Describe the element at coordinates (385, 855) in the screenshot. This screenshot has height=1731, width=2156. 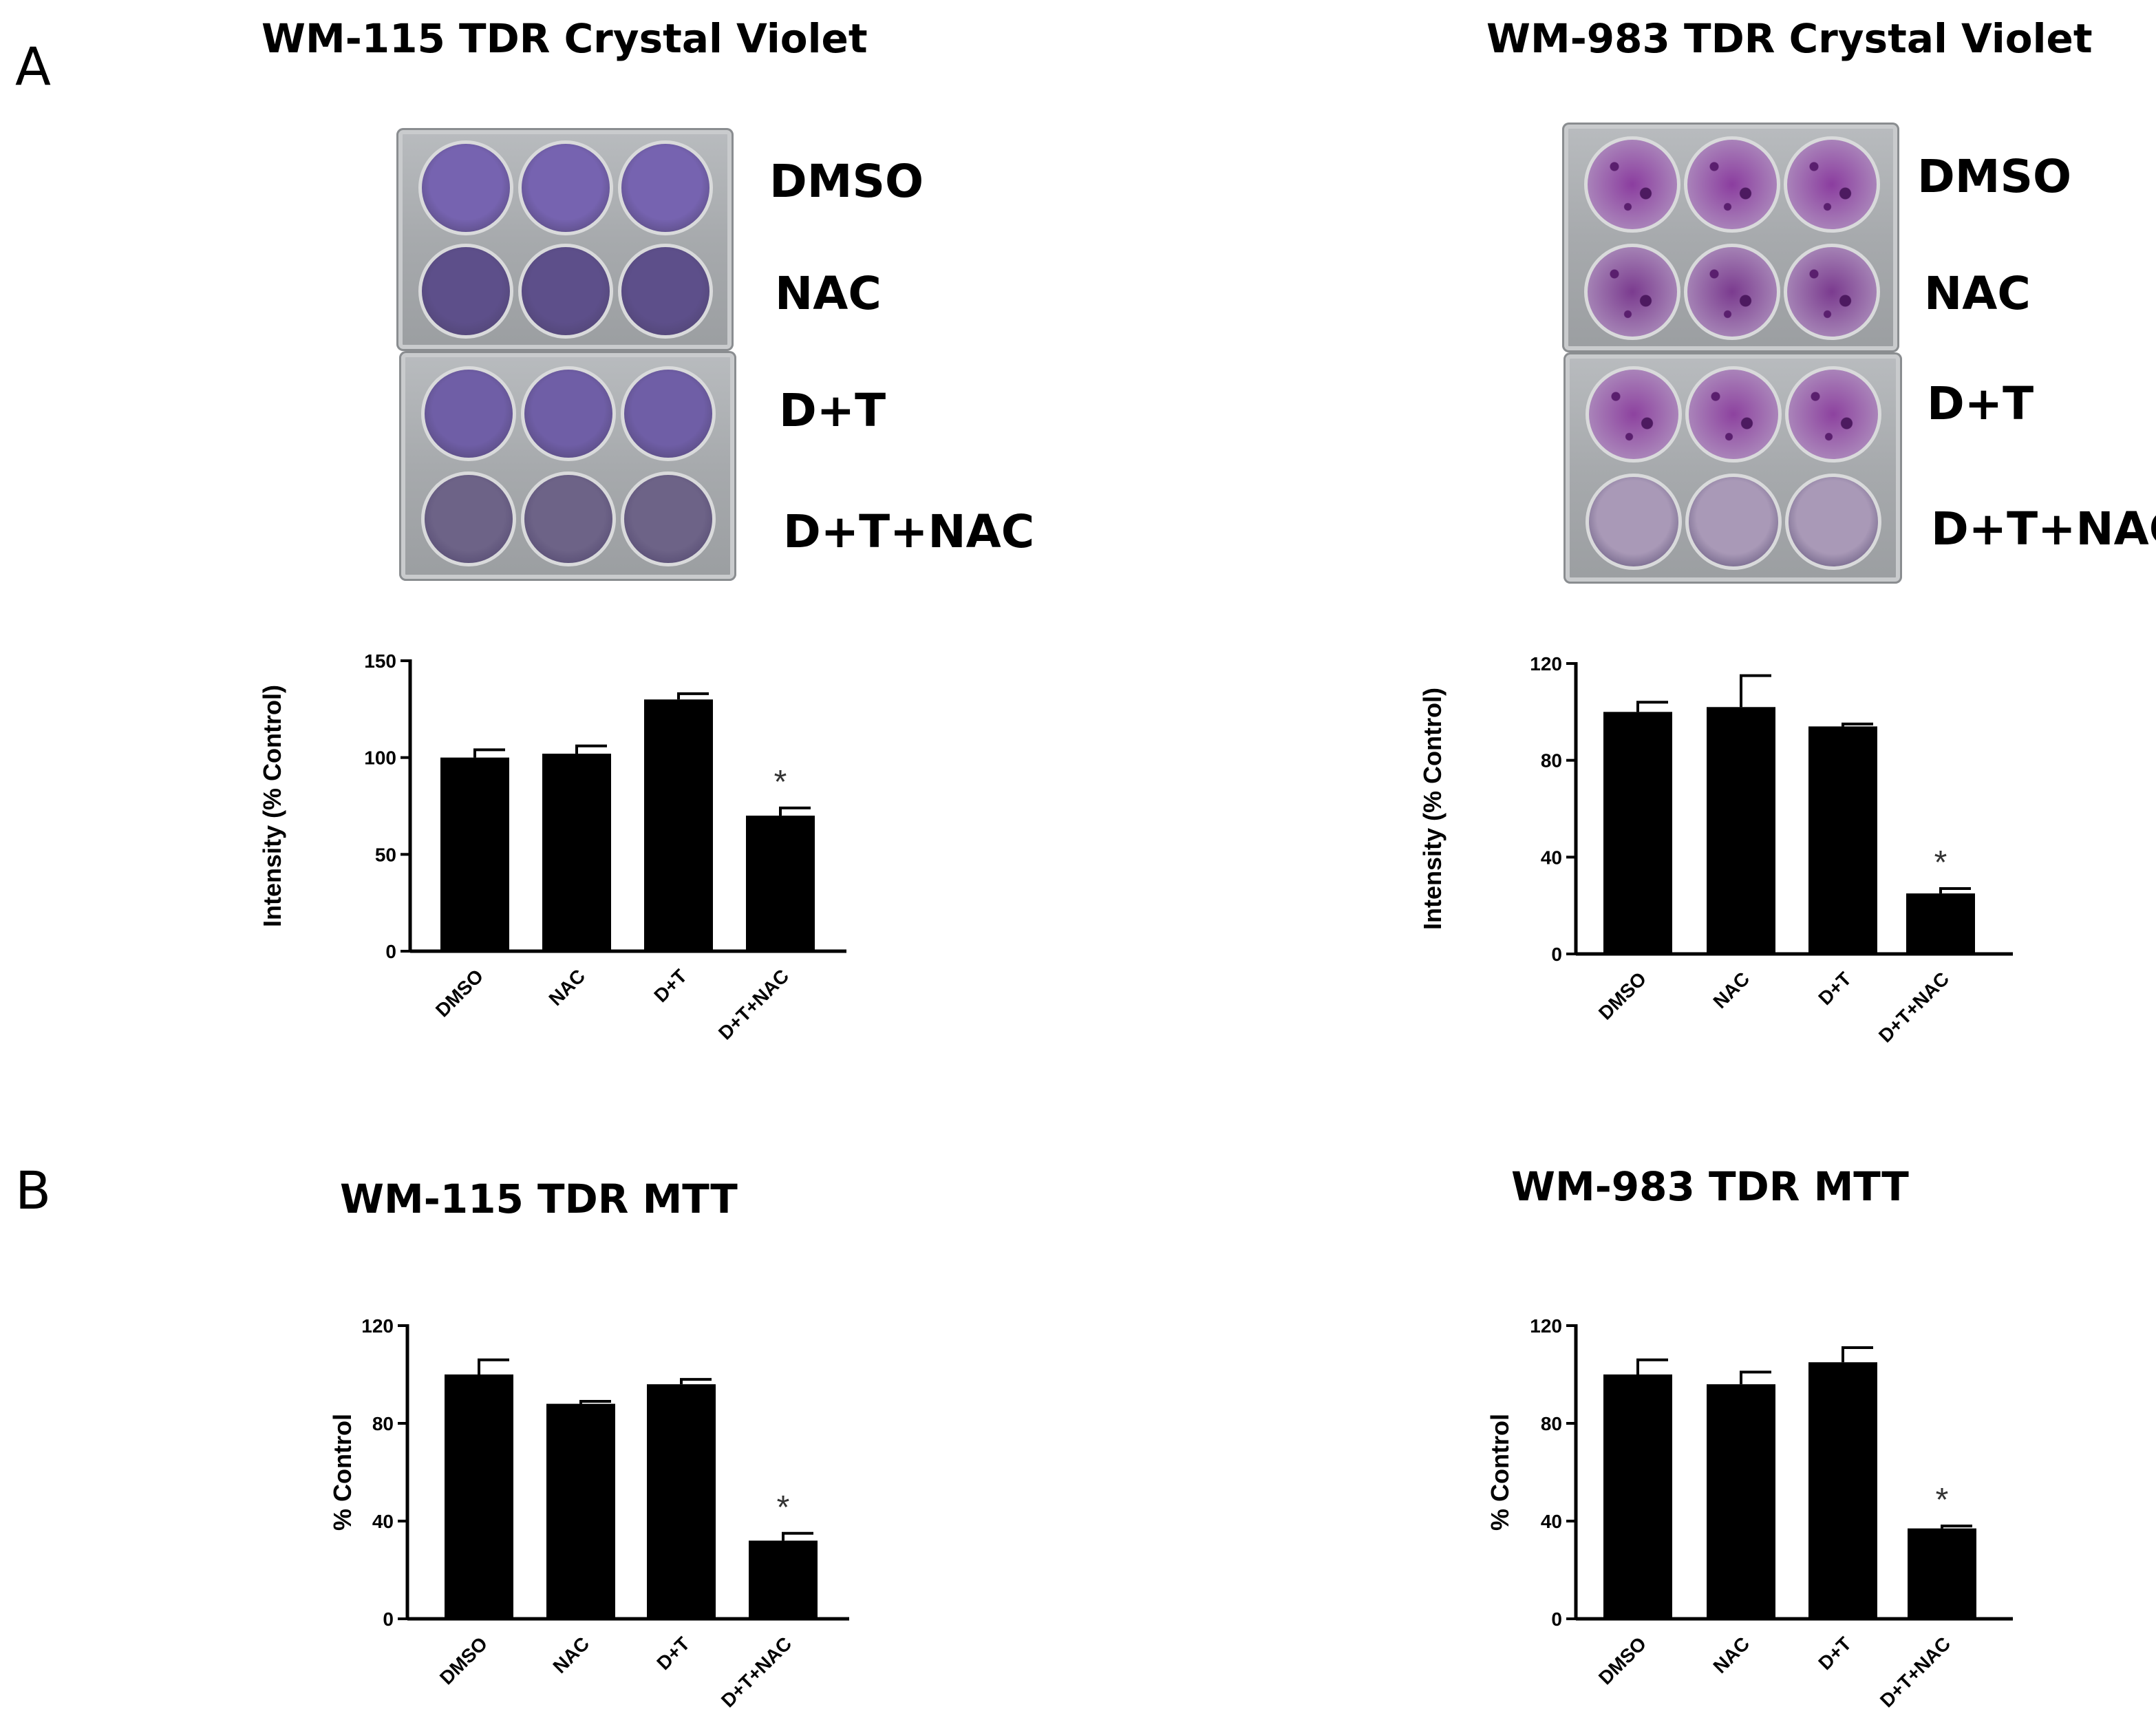
I see `y-tick-label: 50` at that location.